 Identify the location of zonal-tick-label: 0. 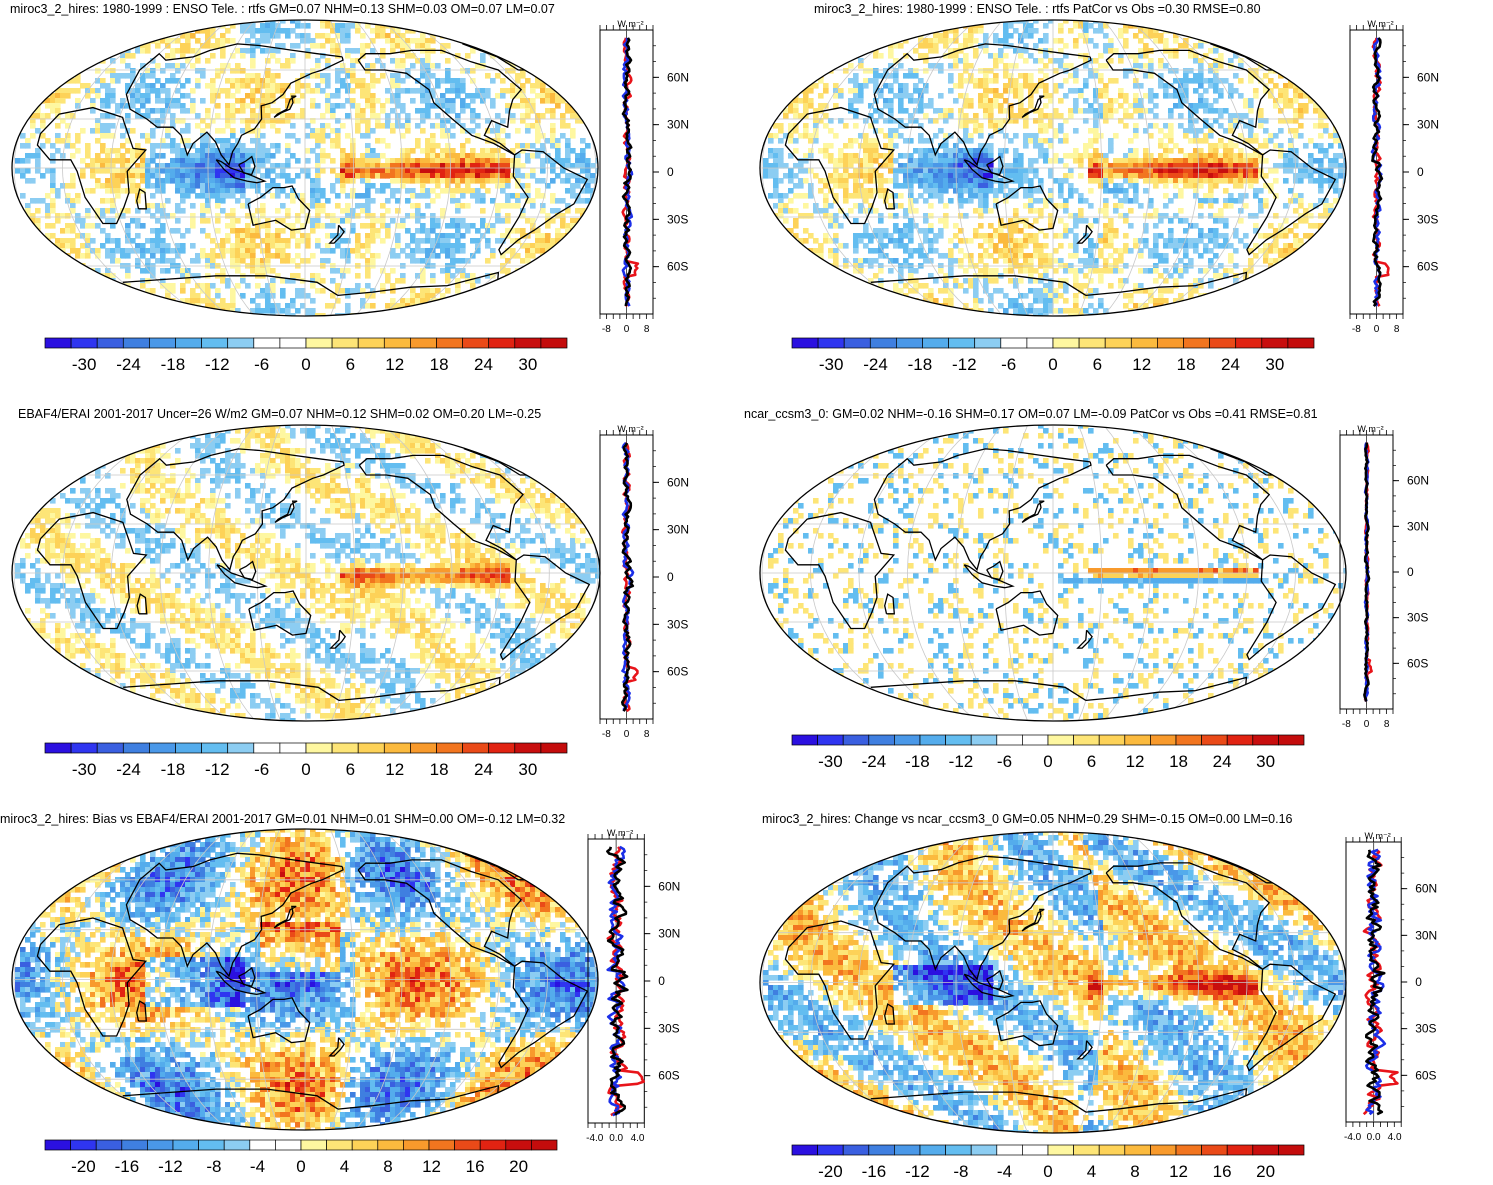
(627, 734).